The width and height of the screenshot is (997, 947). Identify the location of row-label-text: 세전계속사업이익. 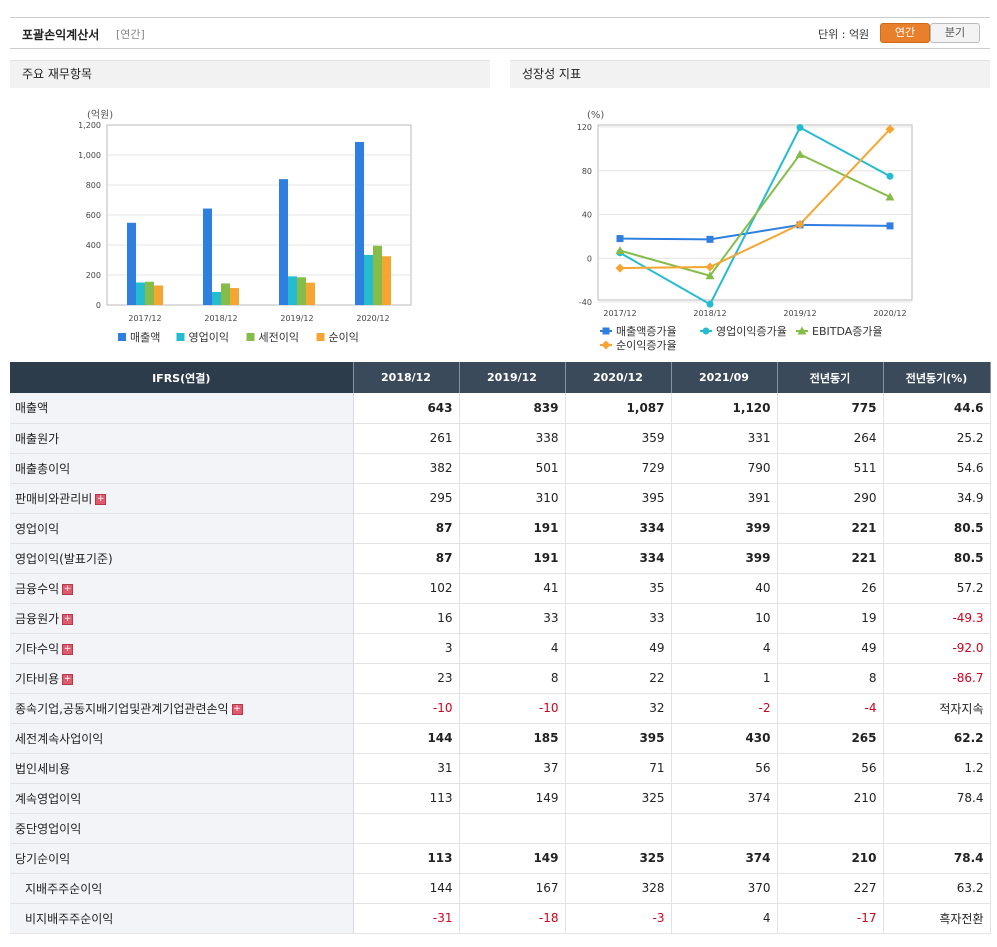
(59, 738).